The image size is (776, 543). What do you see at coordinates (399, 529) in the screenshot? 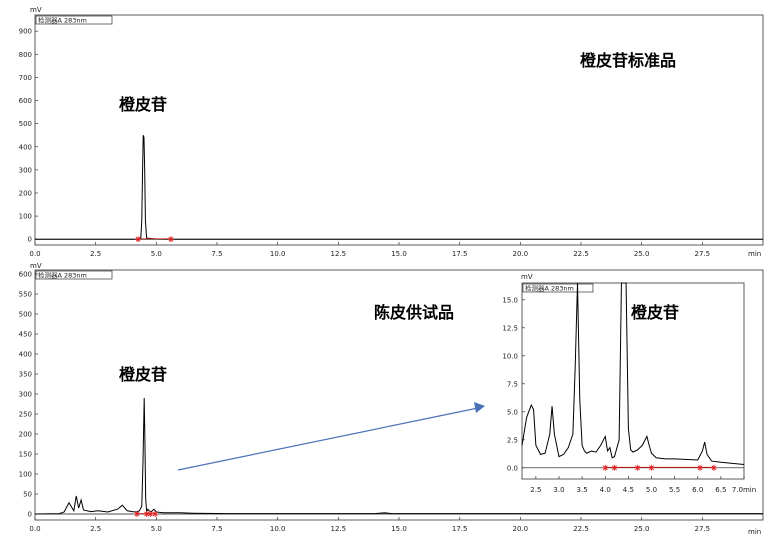
I see `sample-x-tick-label: 15.0` at bounding box center [399, 529].